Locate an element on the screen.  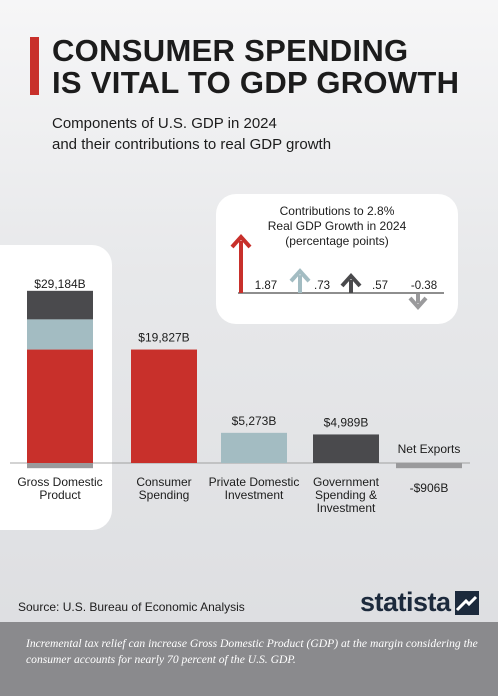
inset-title-line-1: Contributions to 2.8% is located at coordinates (337, 211).